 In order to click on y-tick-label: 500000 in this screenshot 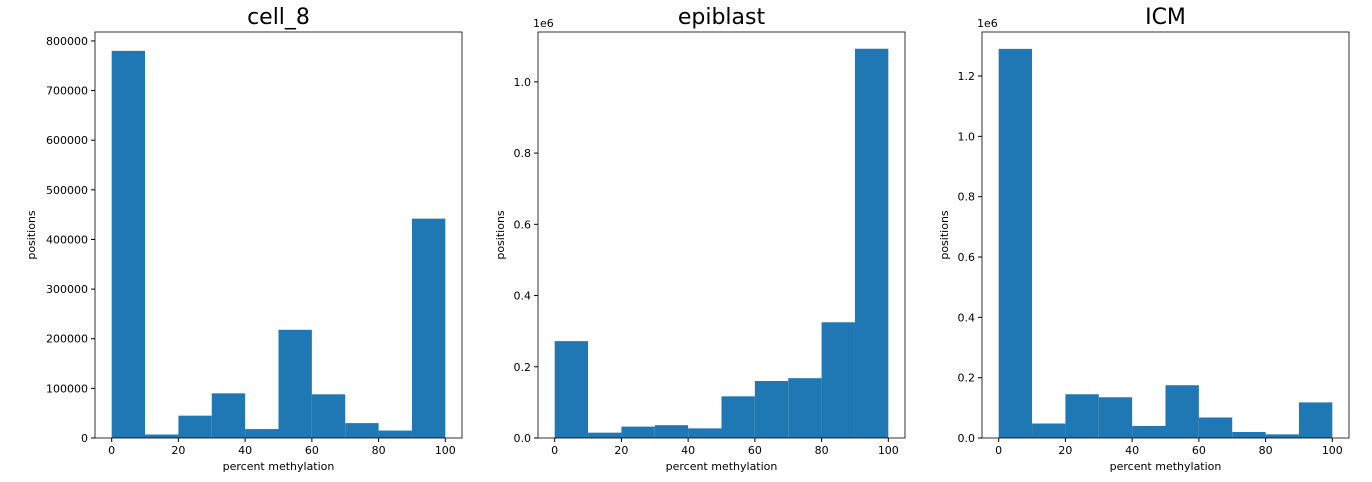, I will do `click(67, 190)`.